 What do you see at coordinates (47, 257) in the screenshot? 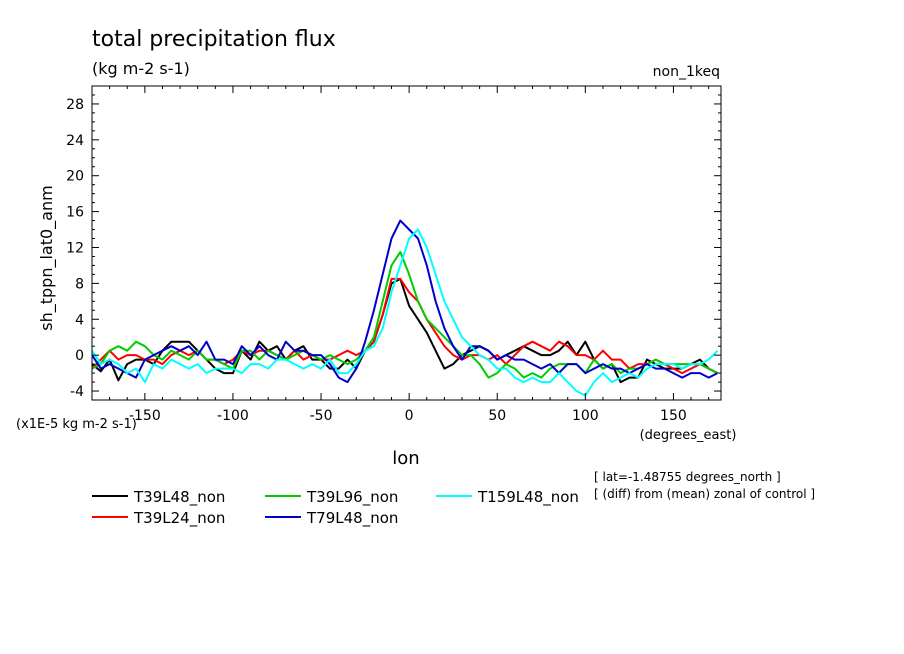
I see `y-axis-label: sh_tppn_lat0_anm` at bounding box center [47, 257].